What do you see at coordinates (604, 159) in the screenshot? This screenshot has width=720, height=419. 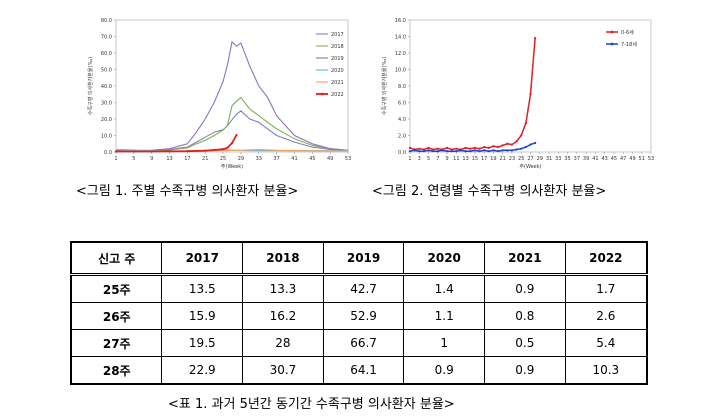 I see `x-tick-label: 43` at bounding box center [604, 159].